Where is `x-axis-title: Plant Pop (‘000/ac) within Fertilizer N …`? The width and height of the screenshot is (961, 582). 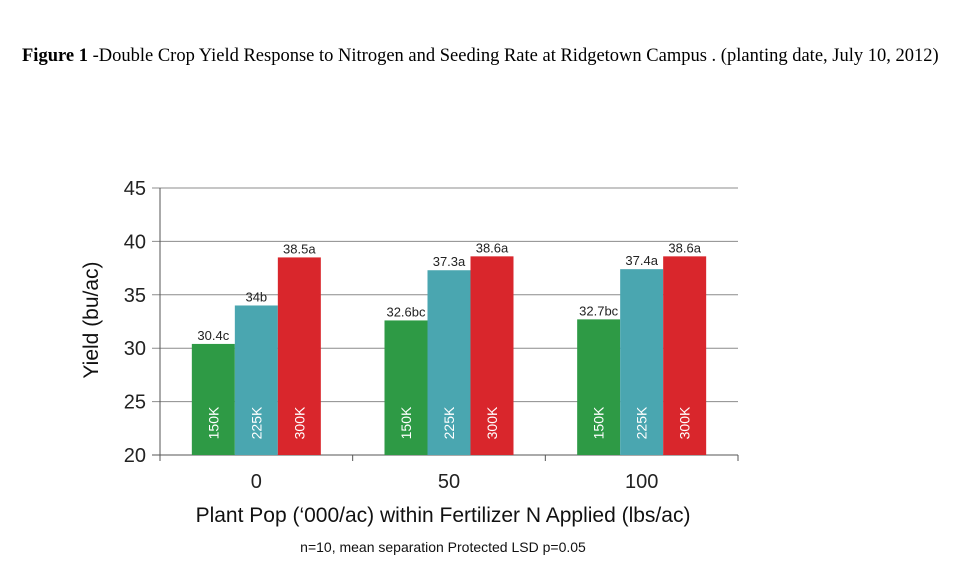
x-axis-title: Plant Pop (‘000/ac) within Fertilizer N … is located at coordinates (443, 515).